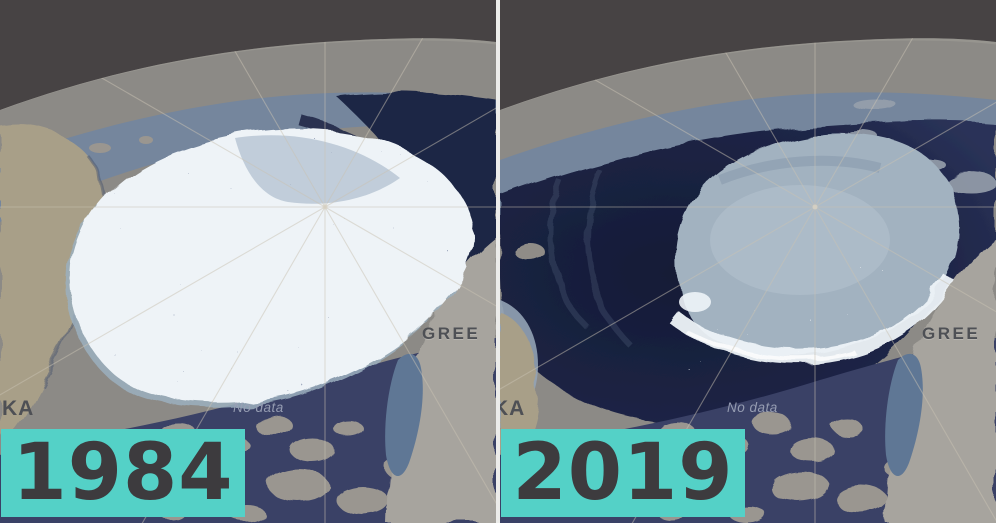 Image resolution: width=996 pixels, height=523 pixels. What do you see at coordinates (498, 261) in the screenshot?
I see `panel-divider` at bounding box center [498, 261].